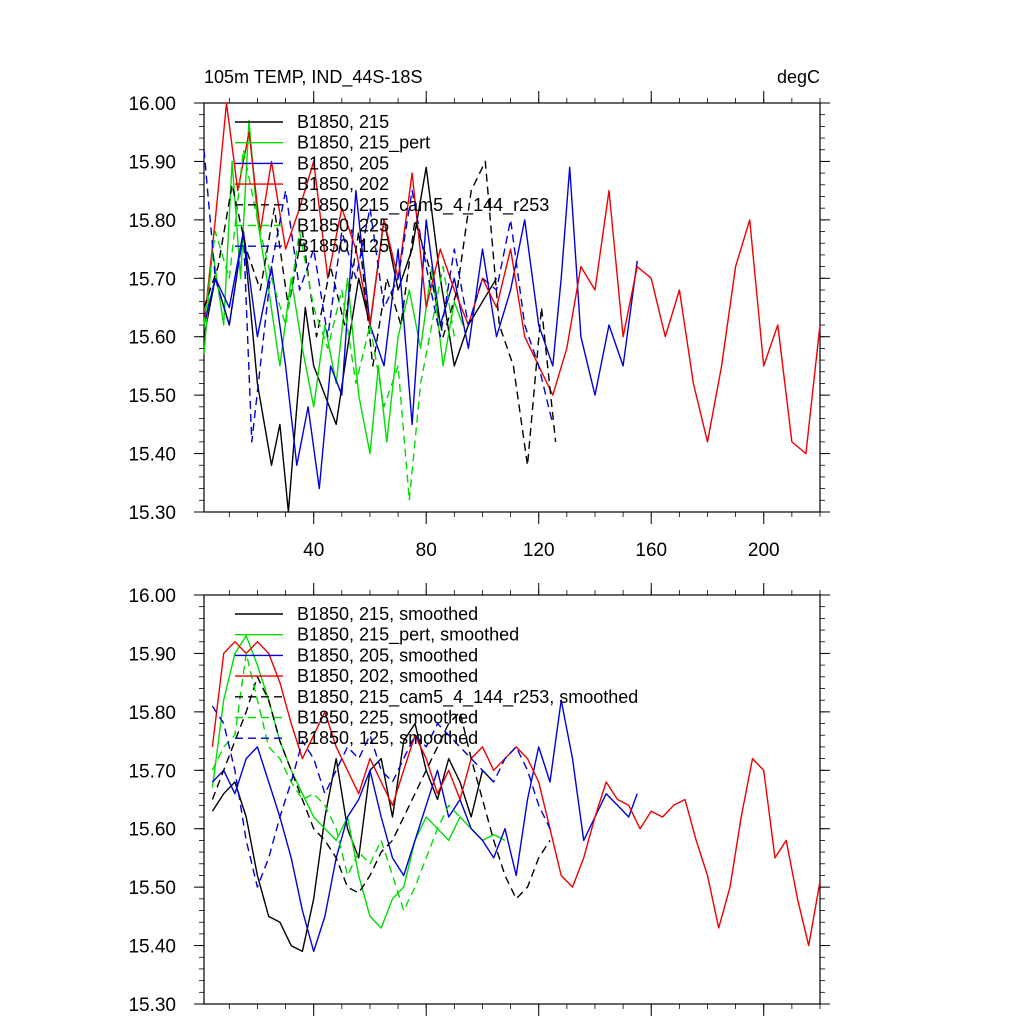  I want to click on x-tick-label: 120, so click(539, 550).